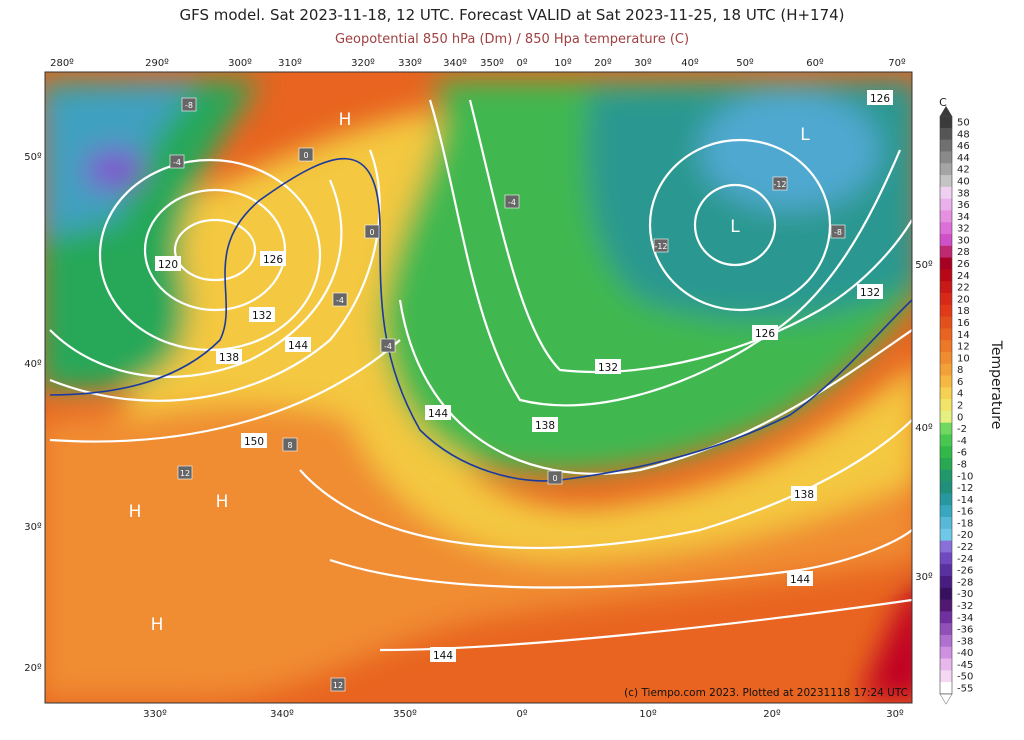  I want to click on colorbar-tick-label: 46, so click(963, 146).